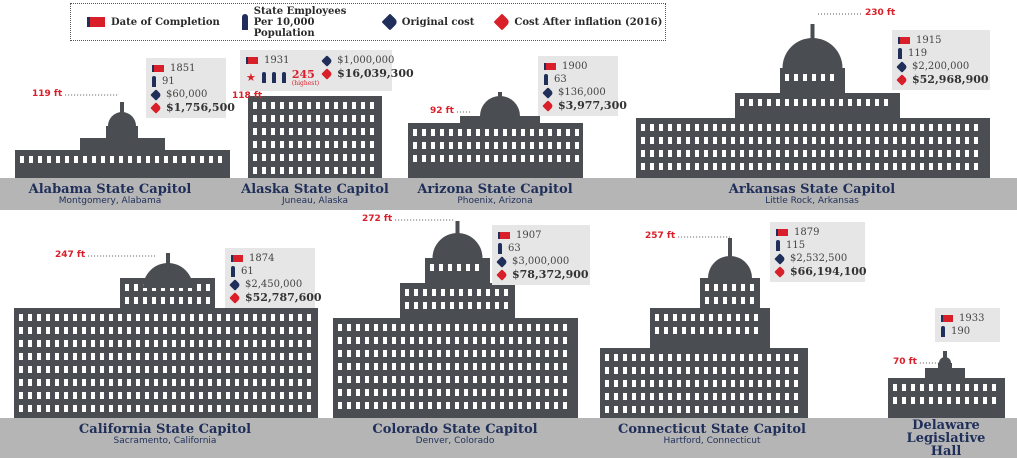  I want to click on height-label: 230 ft, so click(880, 13).